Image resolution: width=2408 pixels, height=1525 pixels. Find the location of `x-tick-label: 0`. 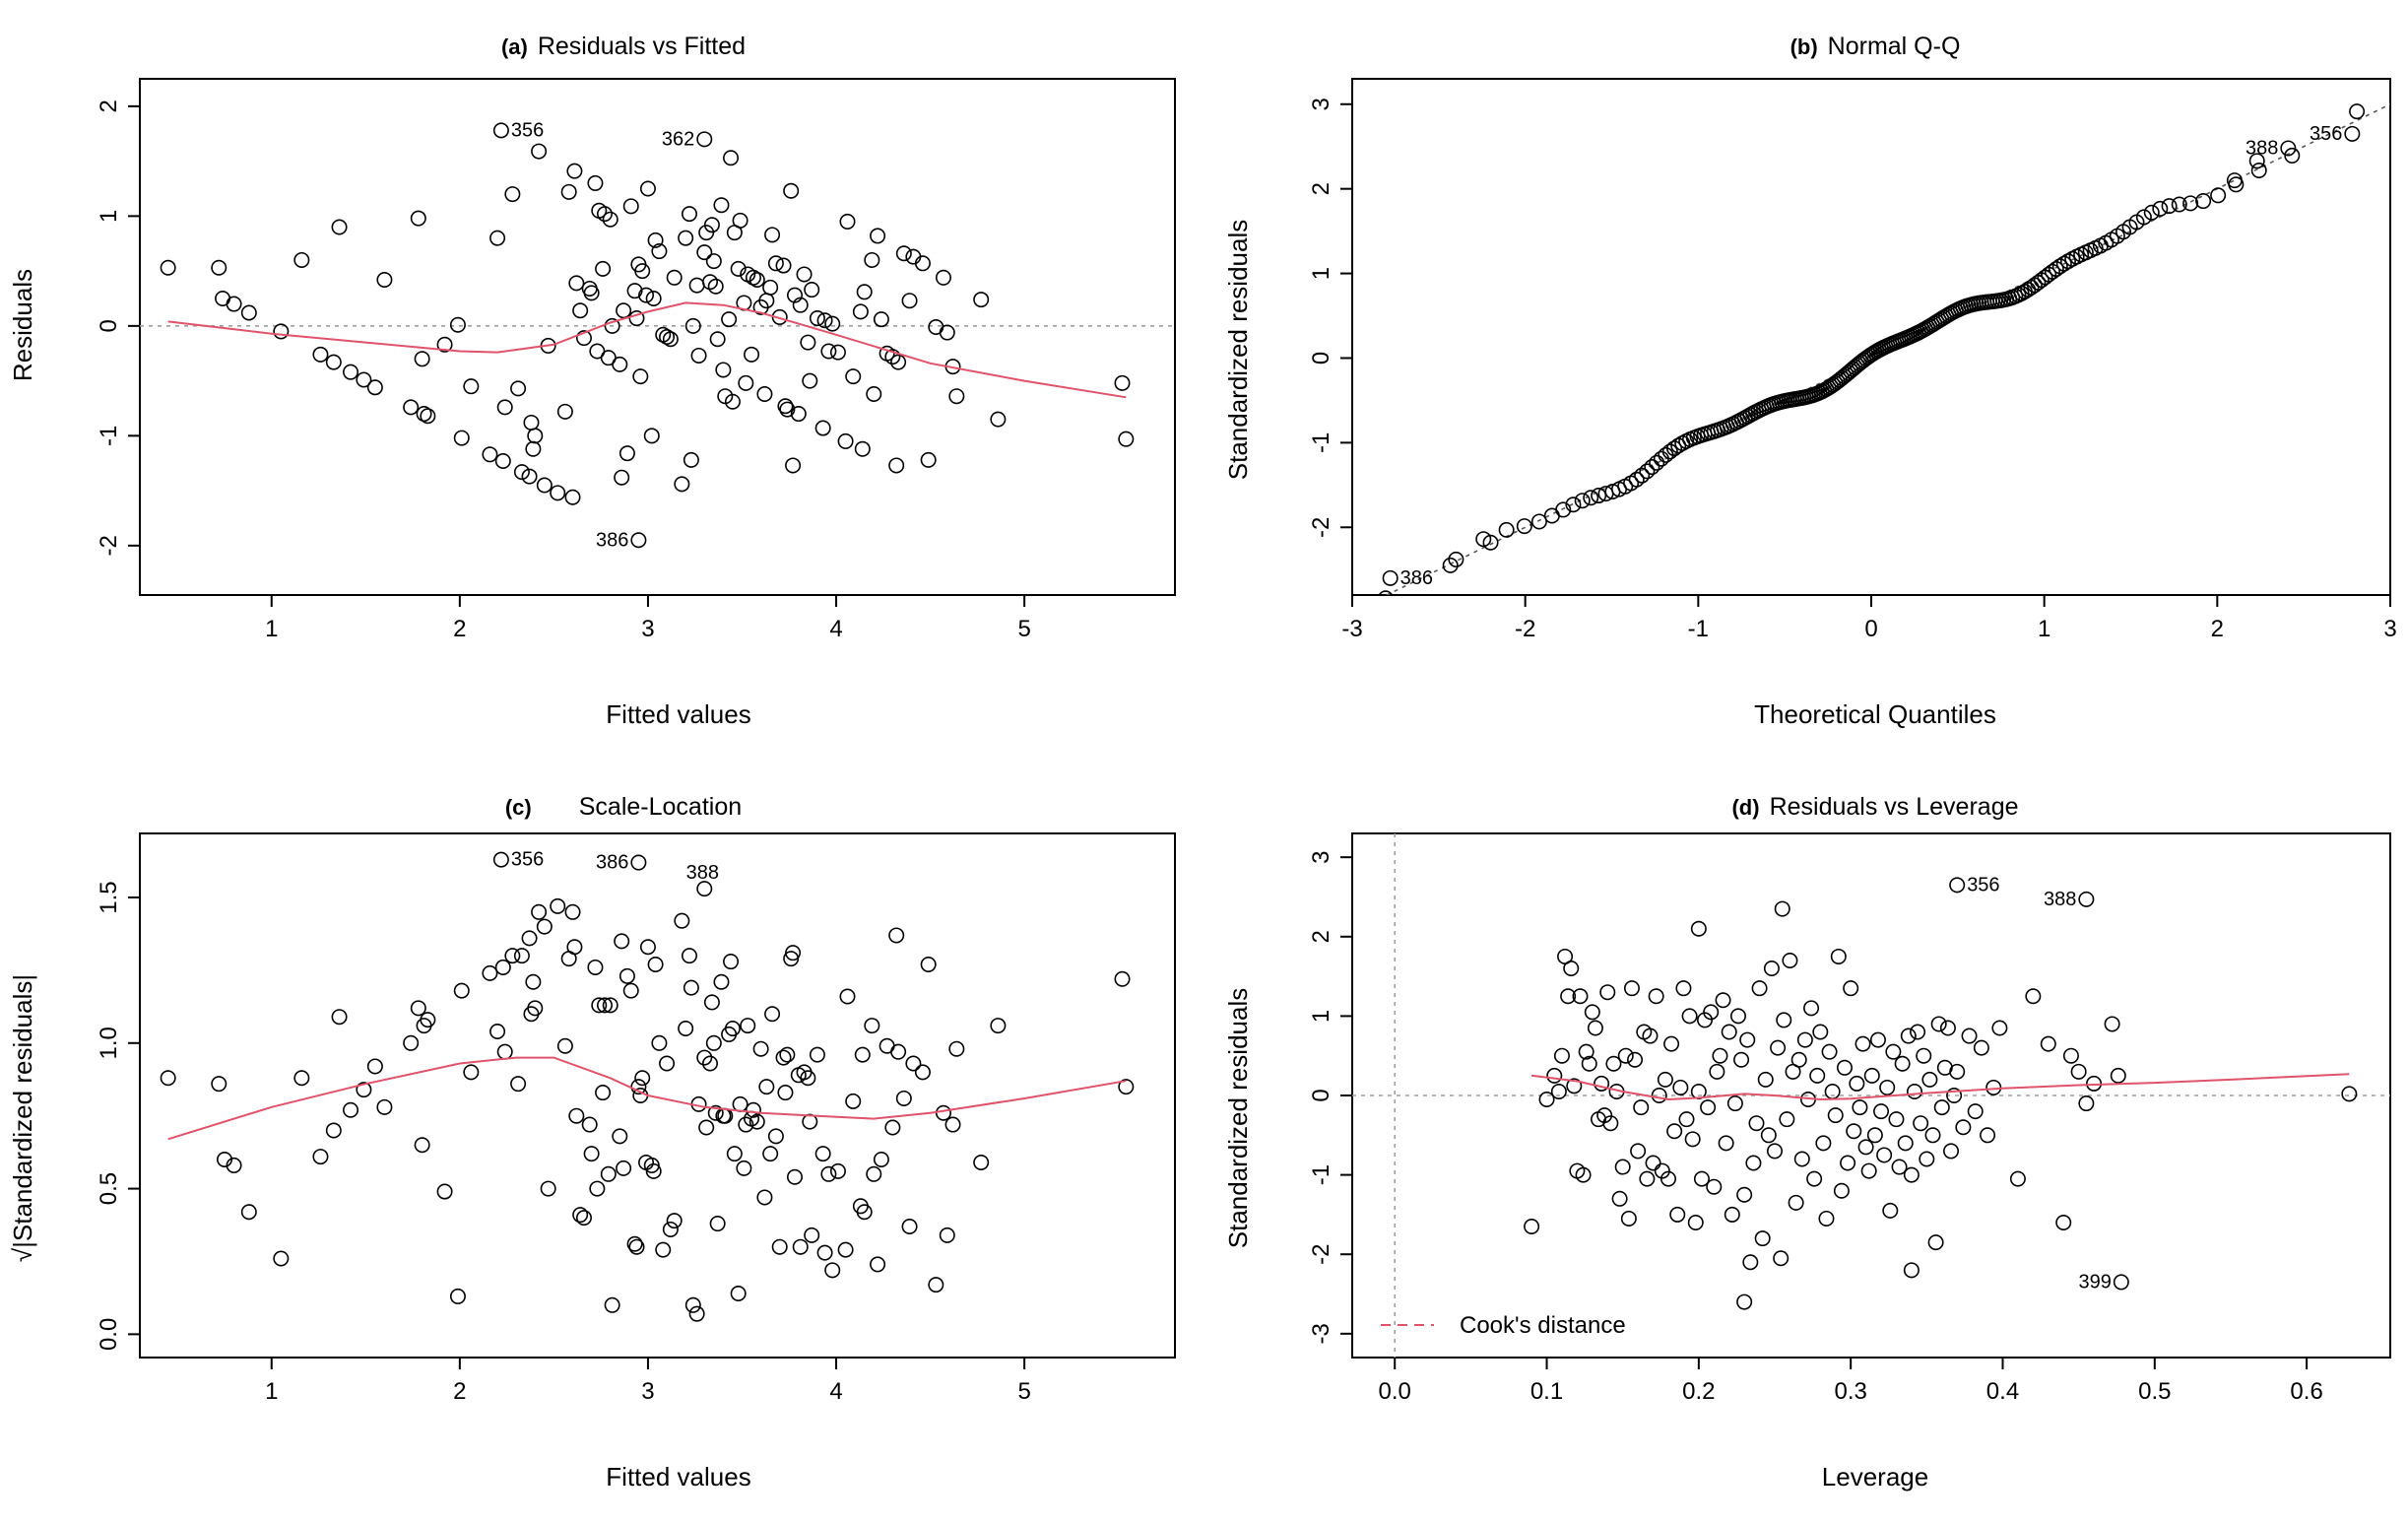

x-tick-label: 0 is located at coordinates (1871, 629).